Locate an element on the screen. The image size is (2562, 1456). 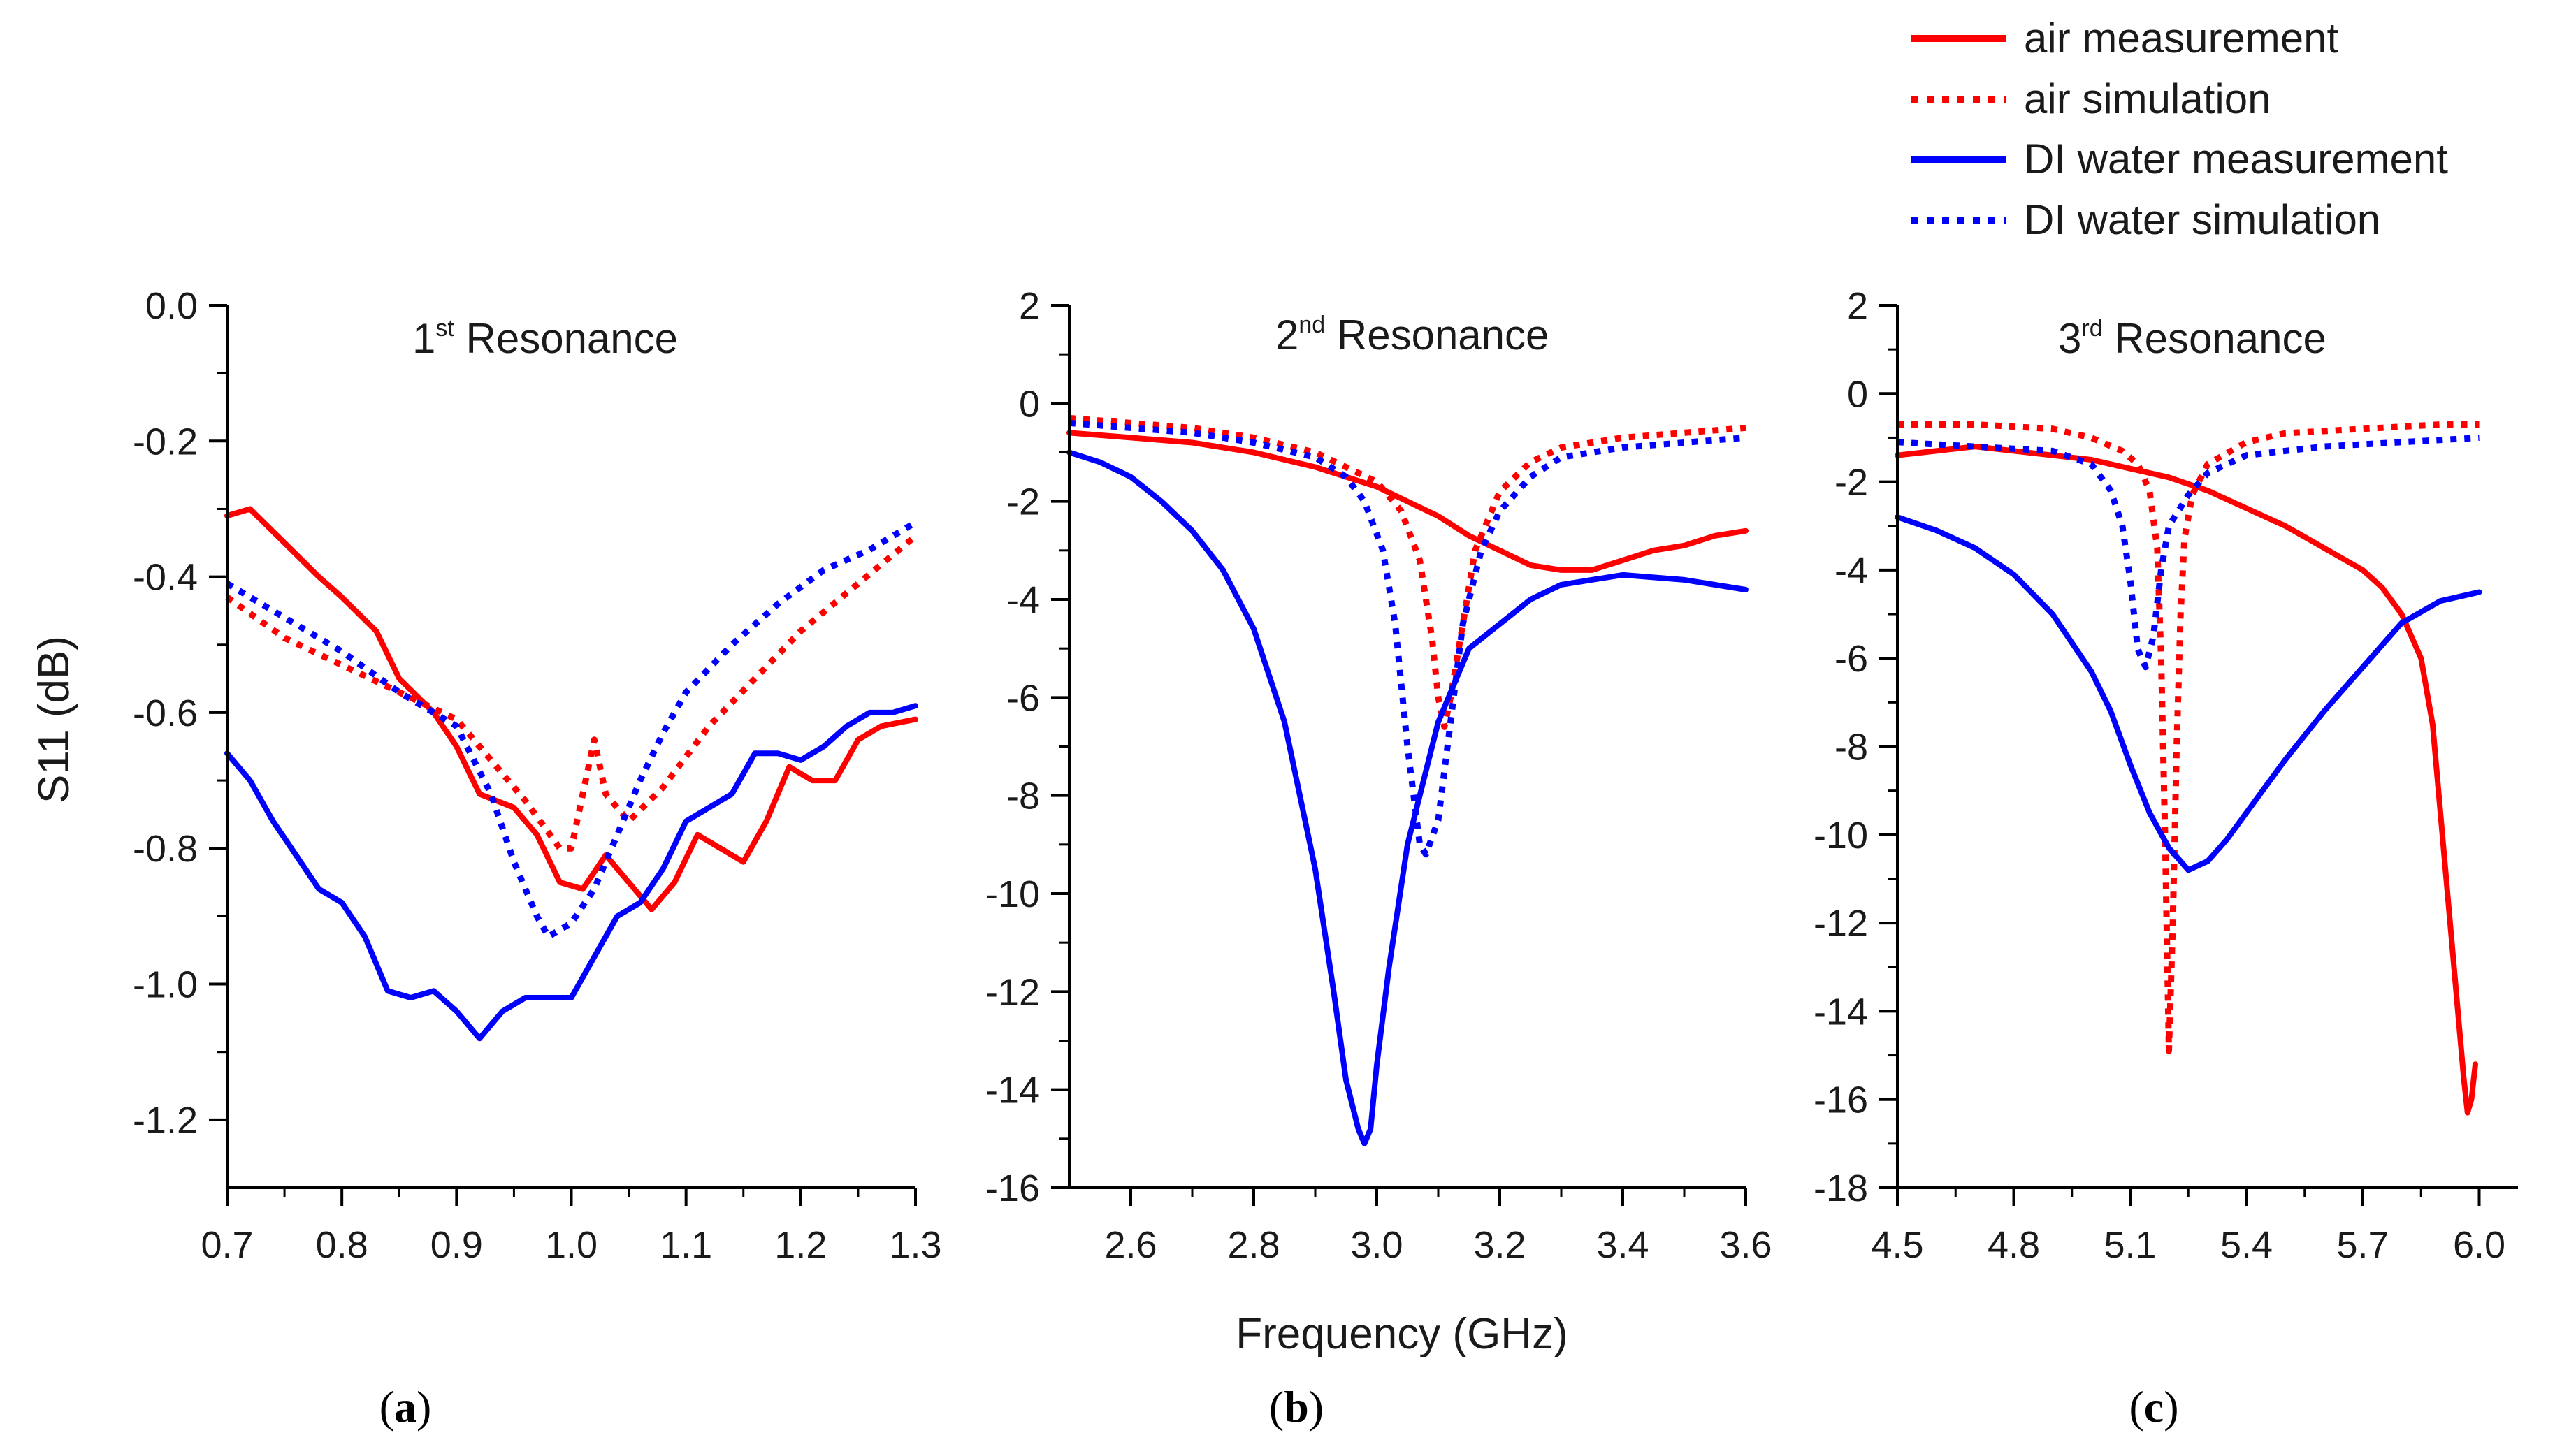
panel-a-series-air-meas is located at coordinates (571, 709).